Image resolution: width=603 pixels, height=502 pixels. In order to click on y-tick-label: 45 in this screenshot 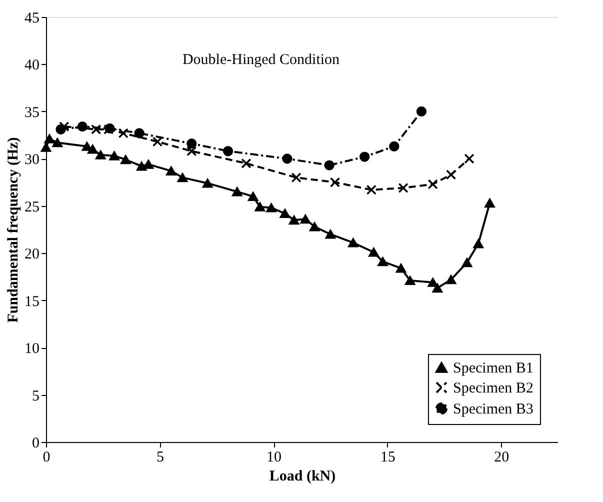, I will do `click(32, 18)`.